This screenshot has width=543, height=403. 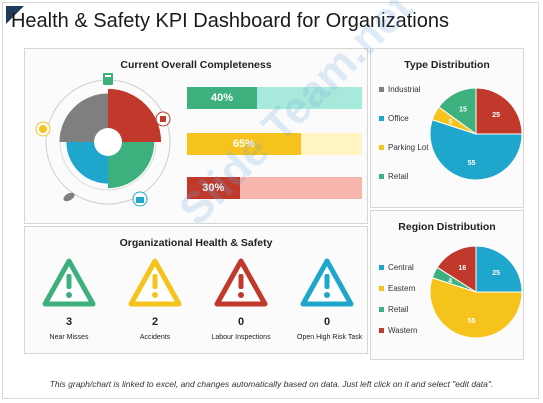 I want to click on completeness-bar-label: 30%, so click(x=213, y=188).